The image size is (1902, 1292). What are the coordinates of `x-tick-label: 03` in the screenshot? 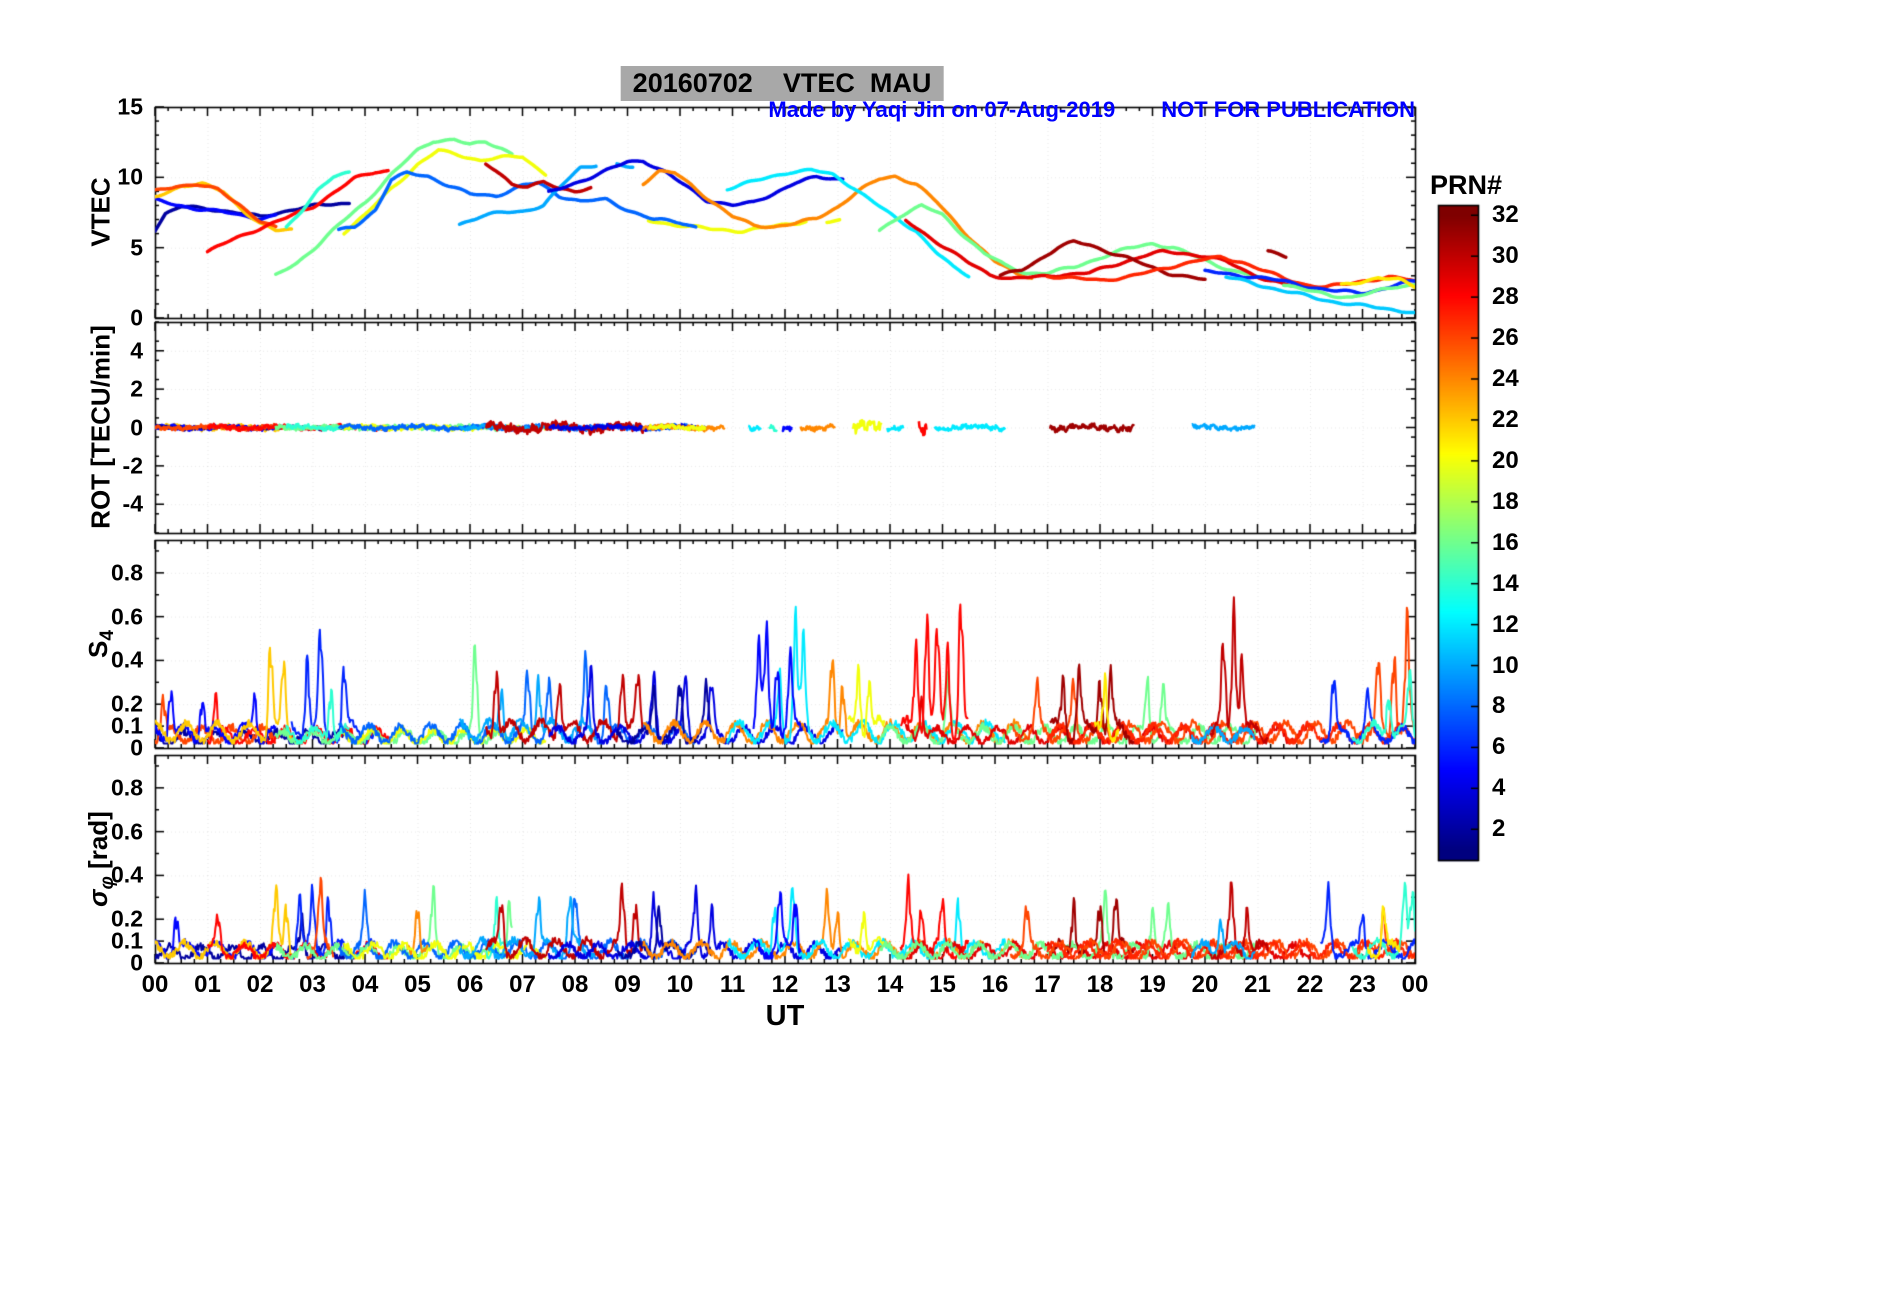 It's located at (312, 984).